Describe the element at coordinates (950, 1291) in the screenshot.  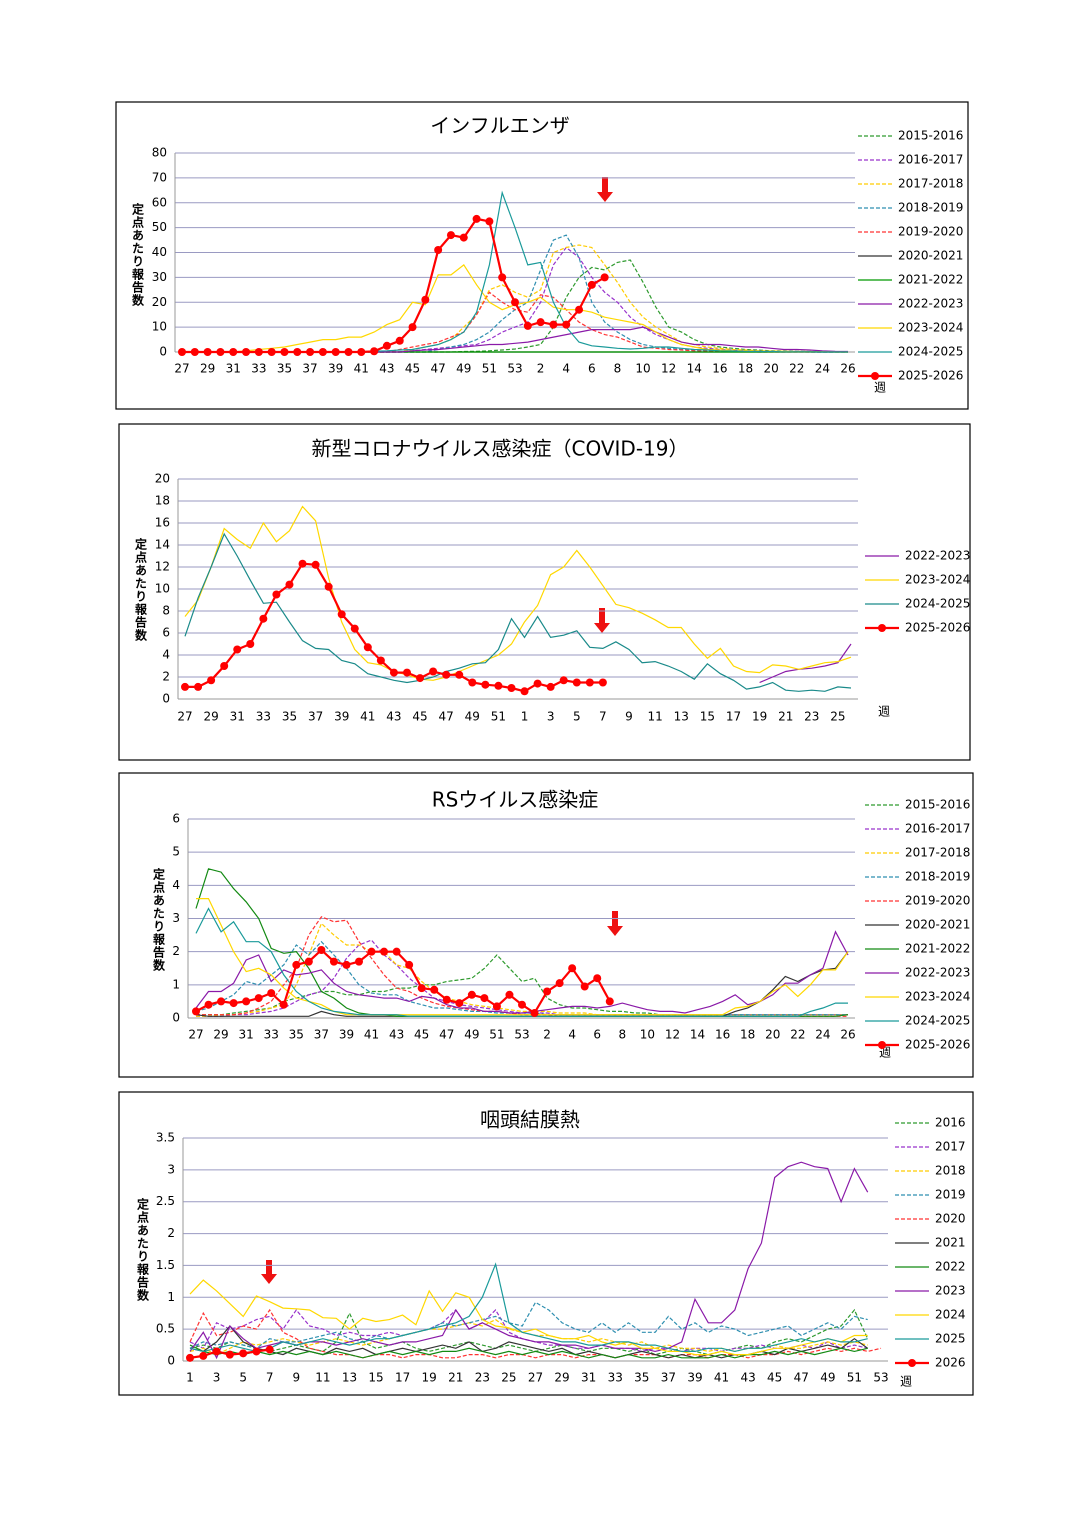
I see `legend-label: 2023` at that location.